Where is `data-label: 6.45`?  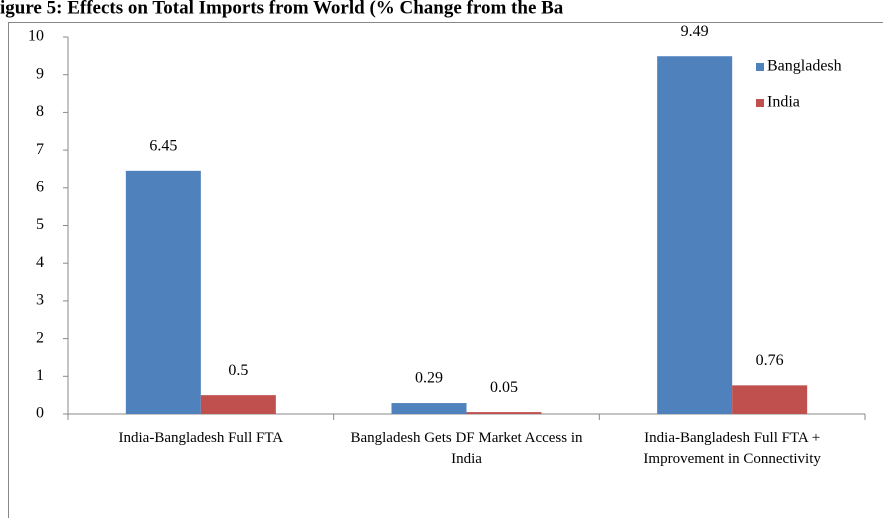 data-label: 6.45 is located at coordinates (163, 146).